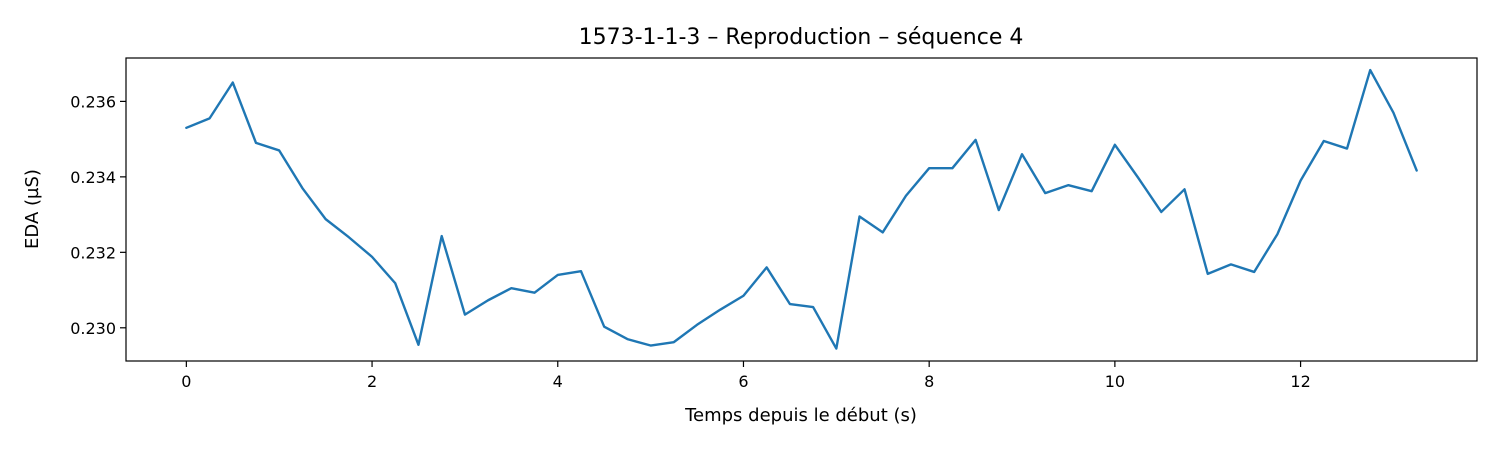 This screenshot has height=450, width=1500. I want to click on x-tick-label: 4, so click(558, 381).